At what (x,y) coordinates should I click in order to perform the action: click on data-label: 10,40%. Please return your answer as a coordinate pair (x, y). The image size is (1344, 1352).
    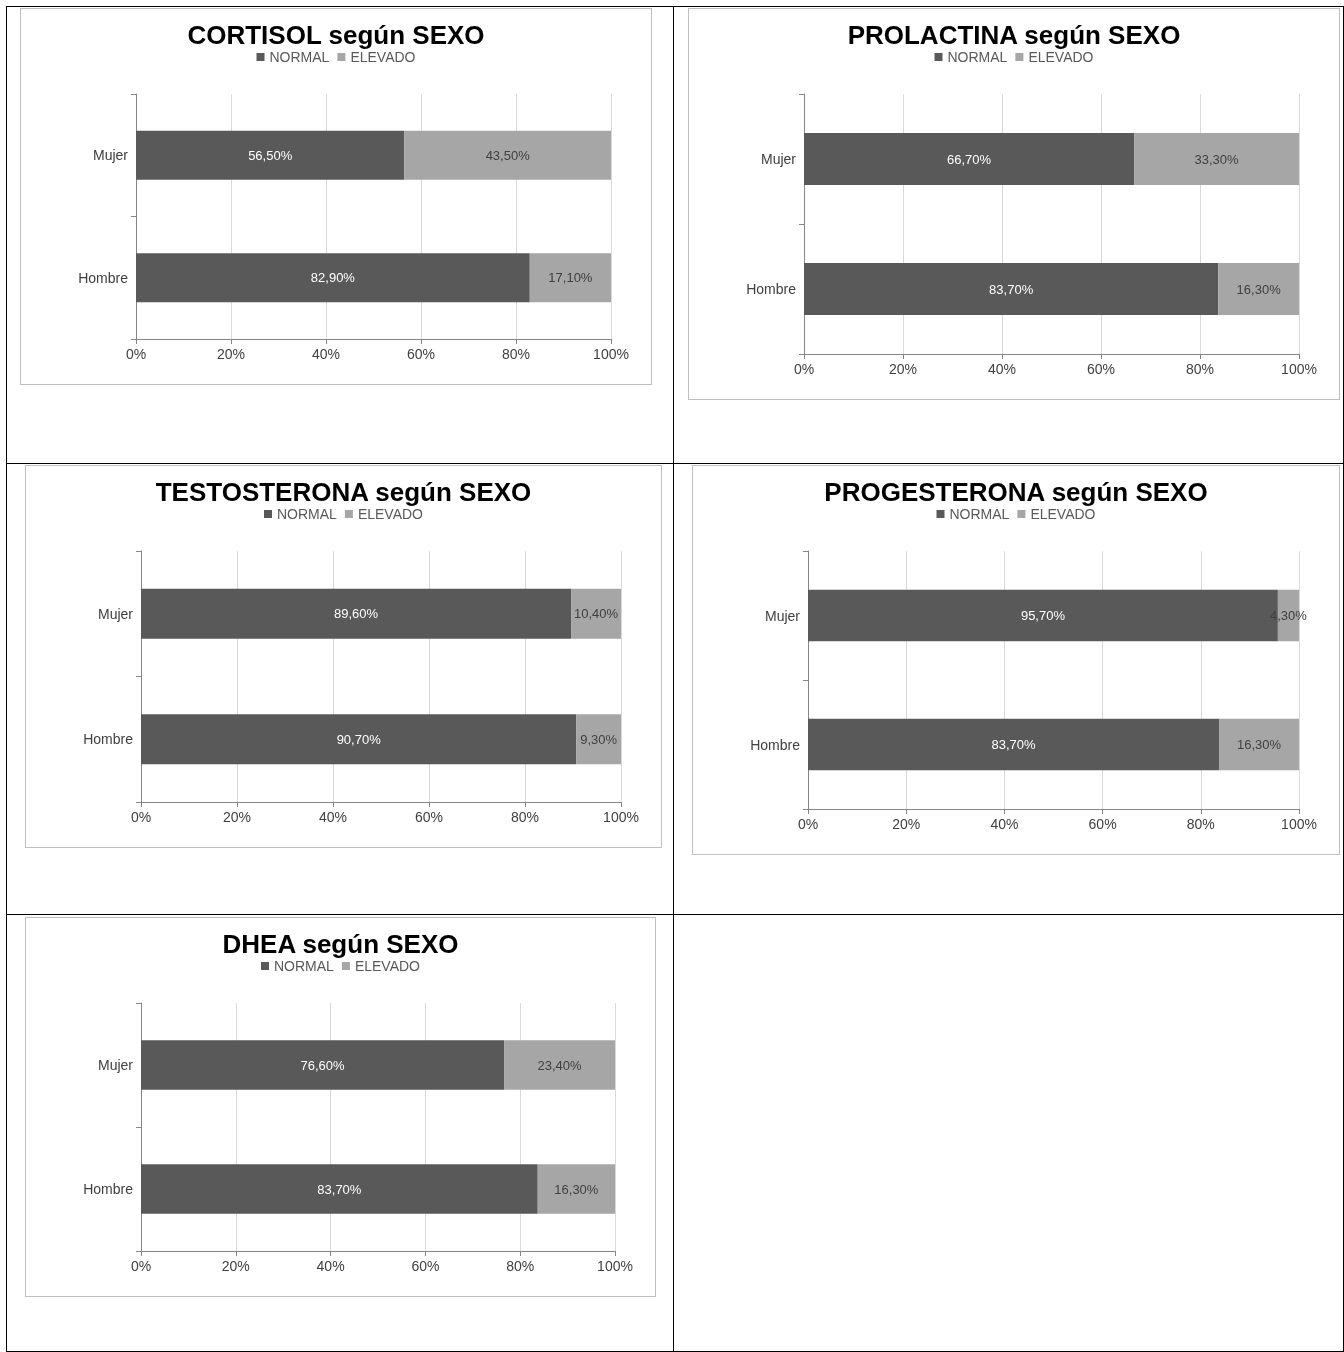
    Looking at the image, I should click on (596, 614).